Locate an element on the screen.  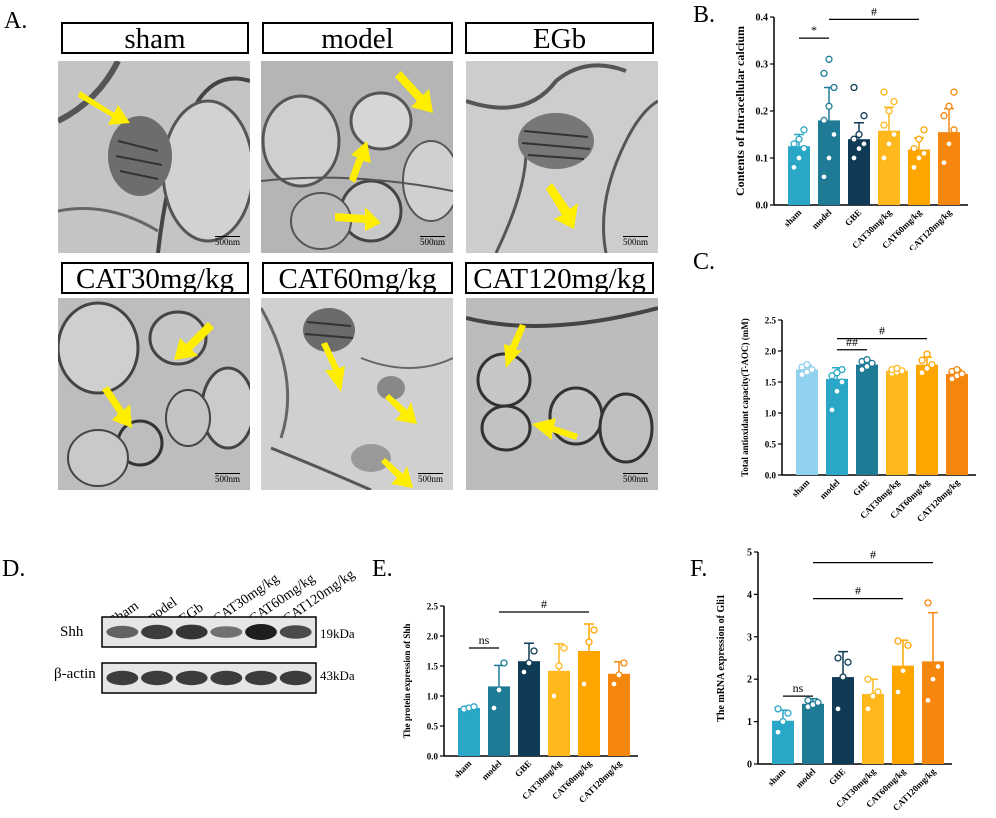
panel-label-a: A. is located at coordinates (16, 21).